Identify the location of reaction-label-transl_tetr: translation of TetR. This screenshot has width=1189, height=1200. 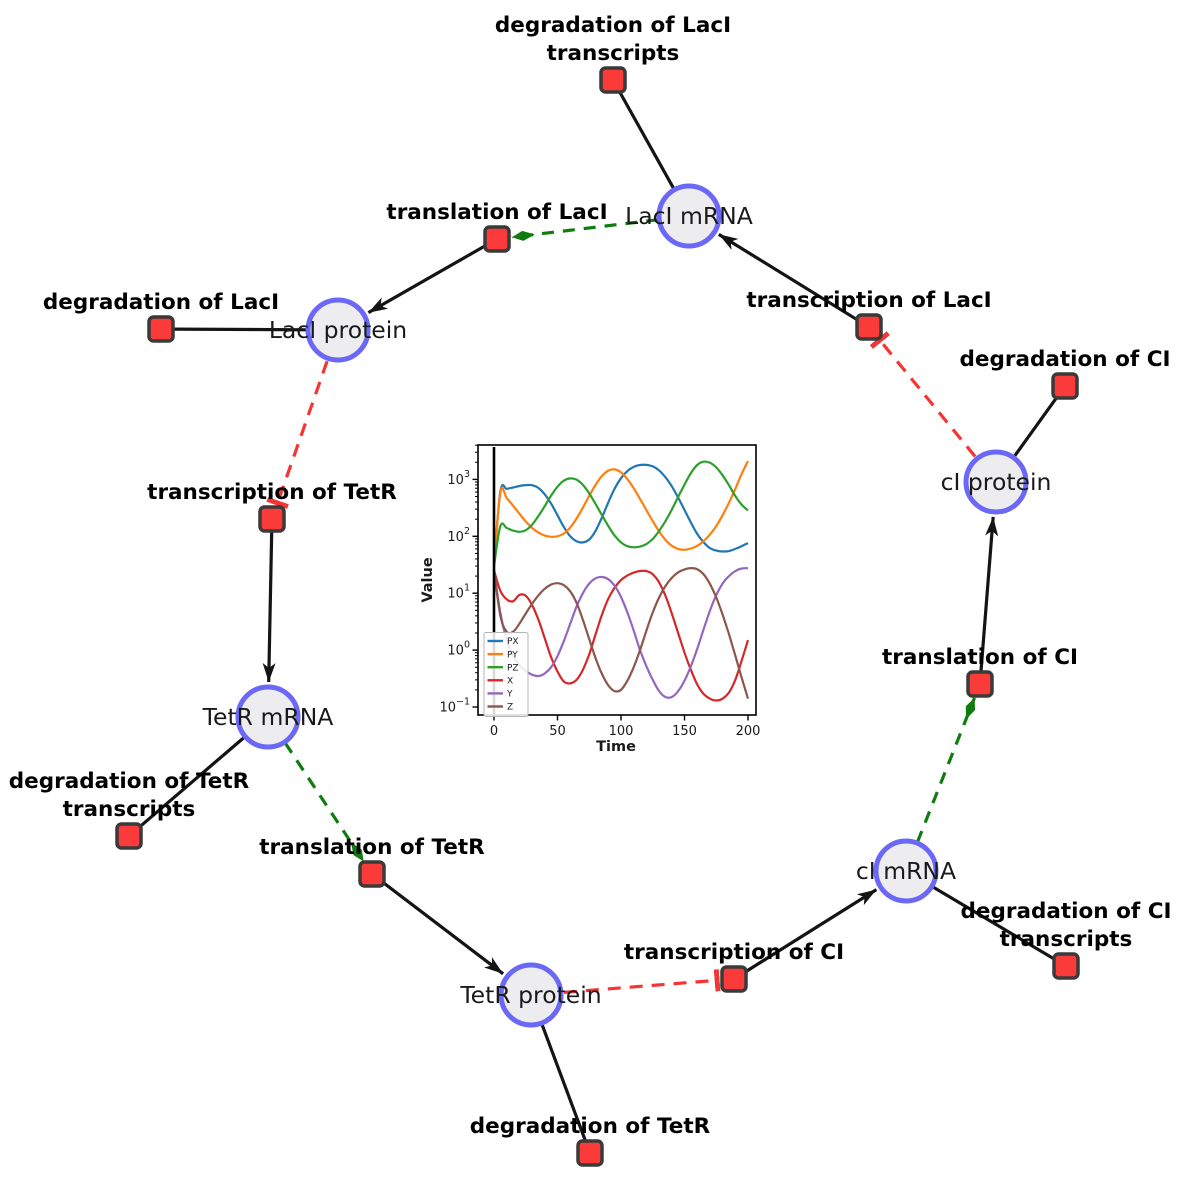
(372, 847).